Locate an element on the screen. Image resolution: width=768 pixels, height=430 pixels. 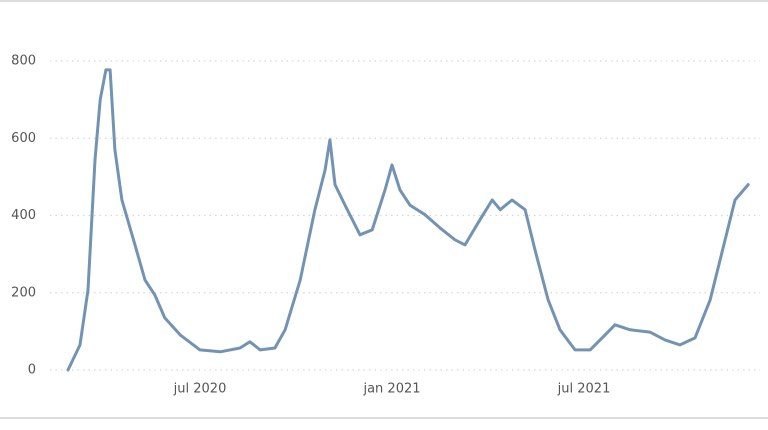
x-tick-label: jul 2021 is located at coordinates (584, 389).